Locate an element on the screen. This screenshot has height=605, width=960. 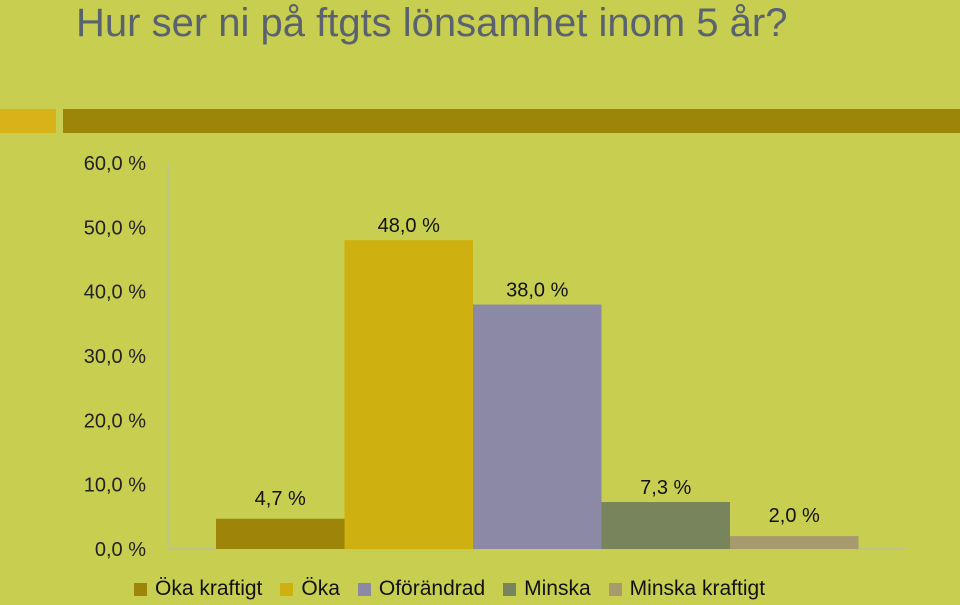
y-tick-label: 40,0 % is located at coordinates (115, 293).